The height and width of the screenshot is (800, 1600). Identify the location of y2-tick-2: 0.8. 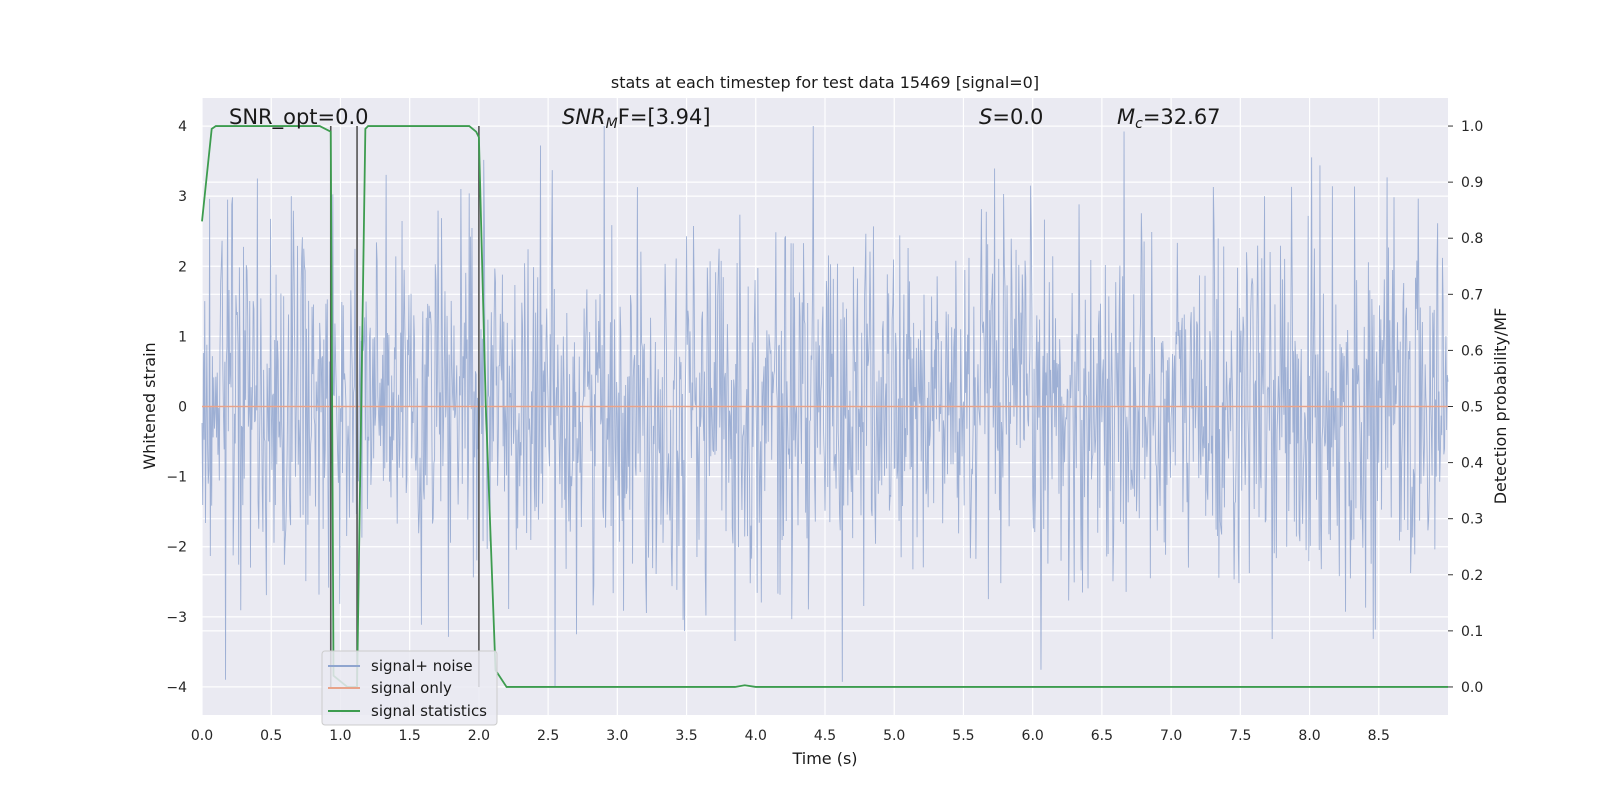
(1472, 239).